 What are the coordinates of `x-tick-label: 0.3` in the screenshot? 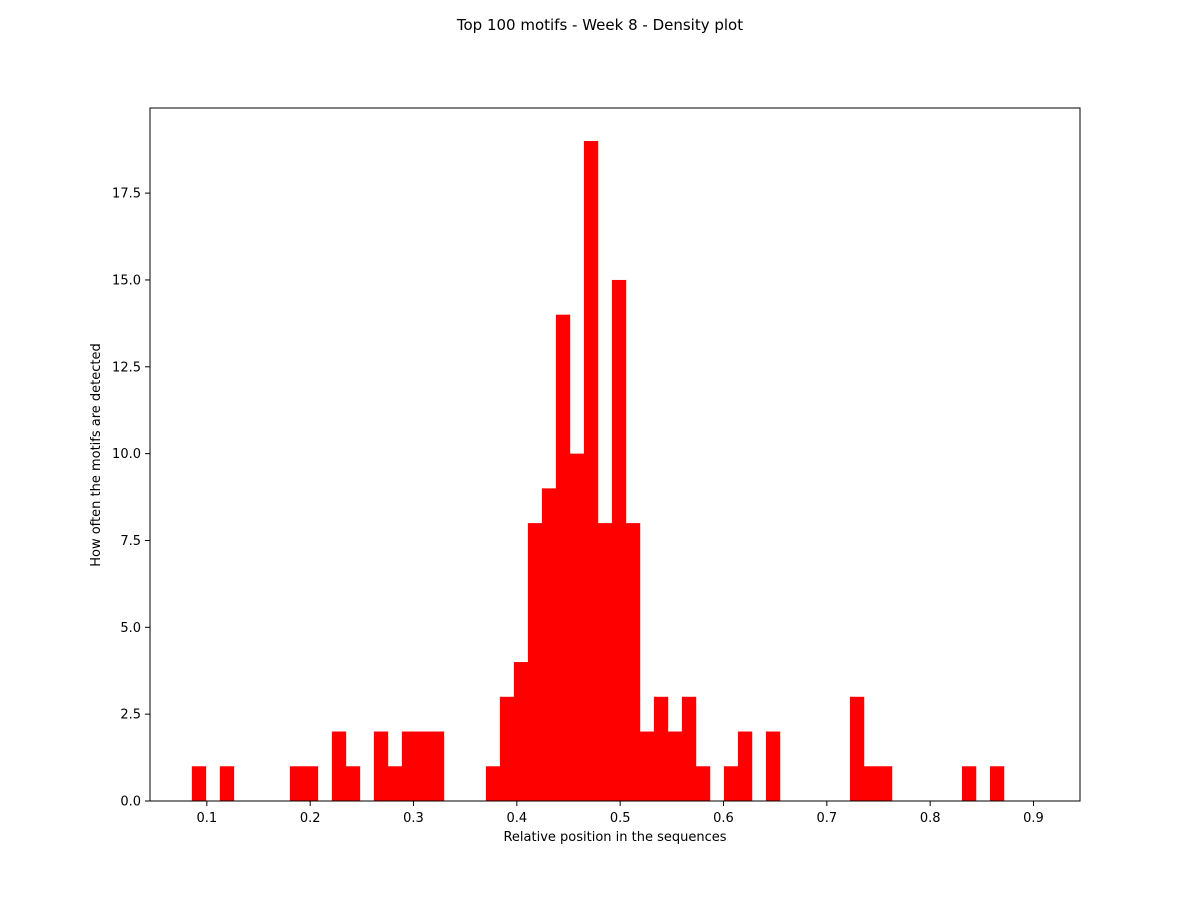 It's located at (413, 818).